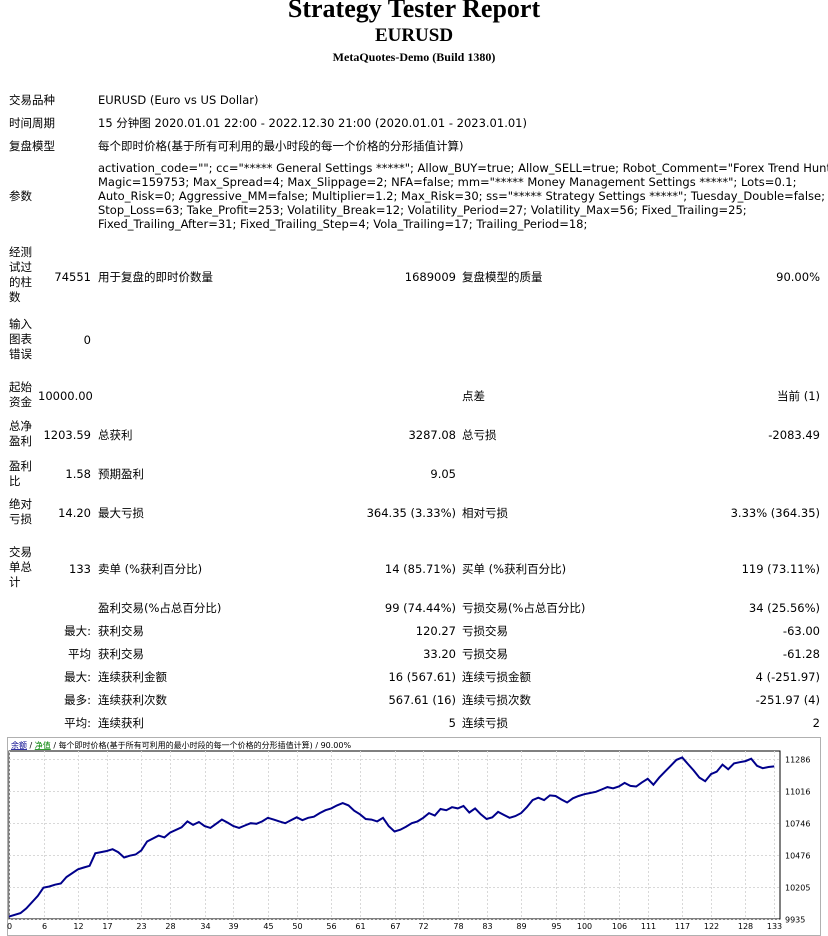  I want to click on y-tick-label: 11286, so click(797, 760).